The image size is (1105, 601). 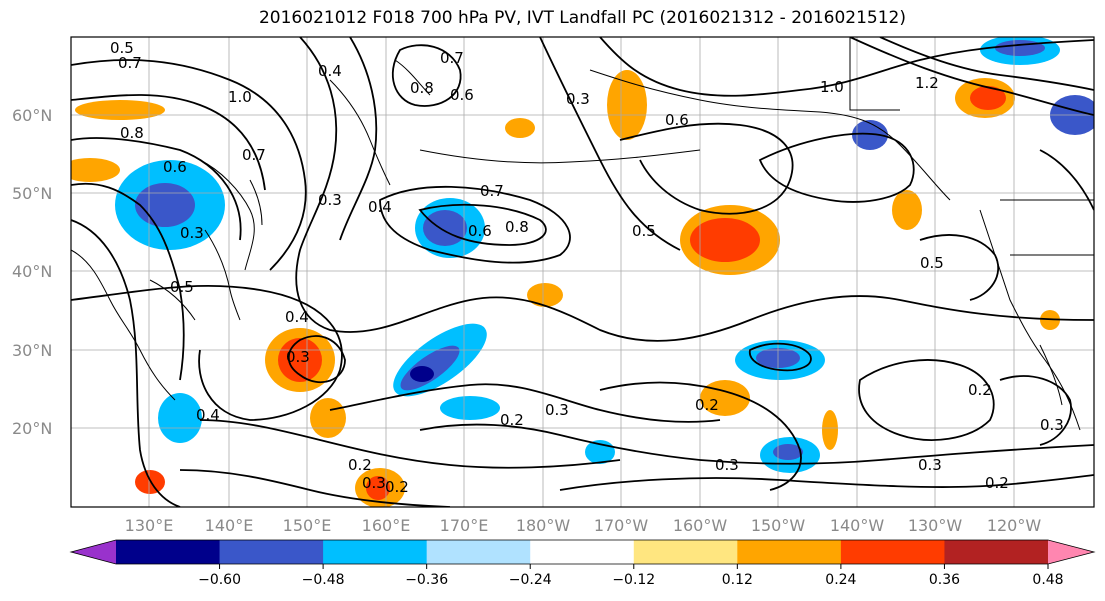 What do you see at coordinates (560, 156) in the screenshot?
I see `aleutian-chain` at bounding box center [560, 156].